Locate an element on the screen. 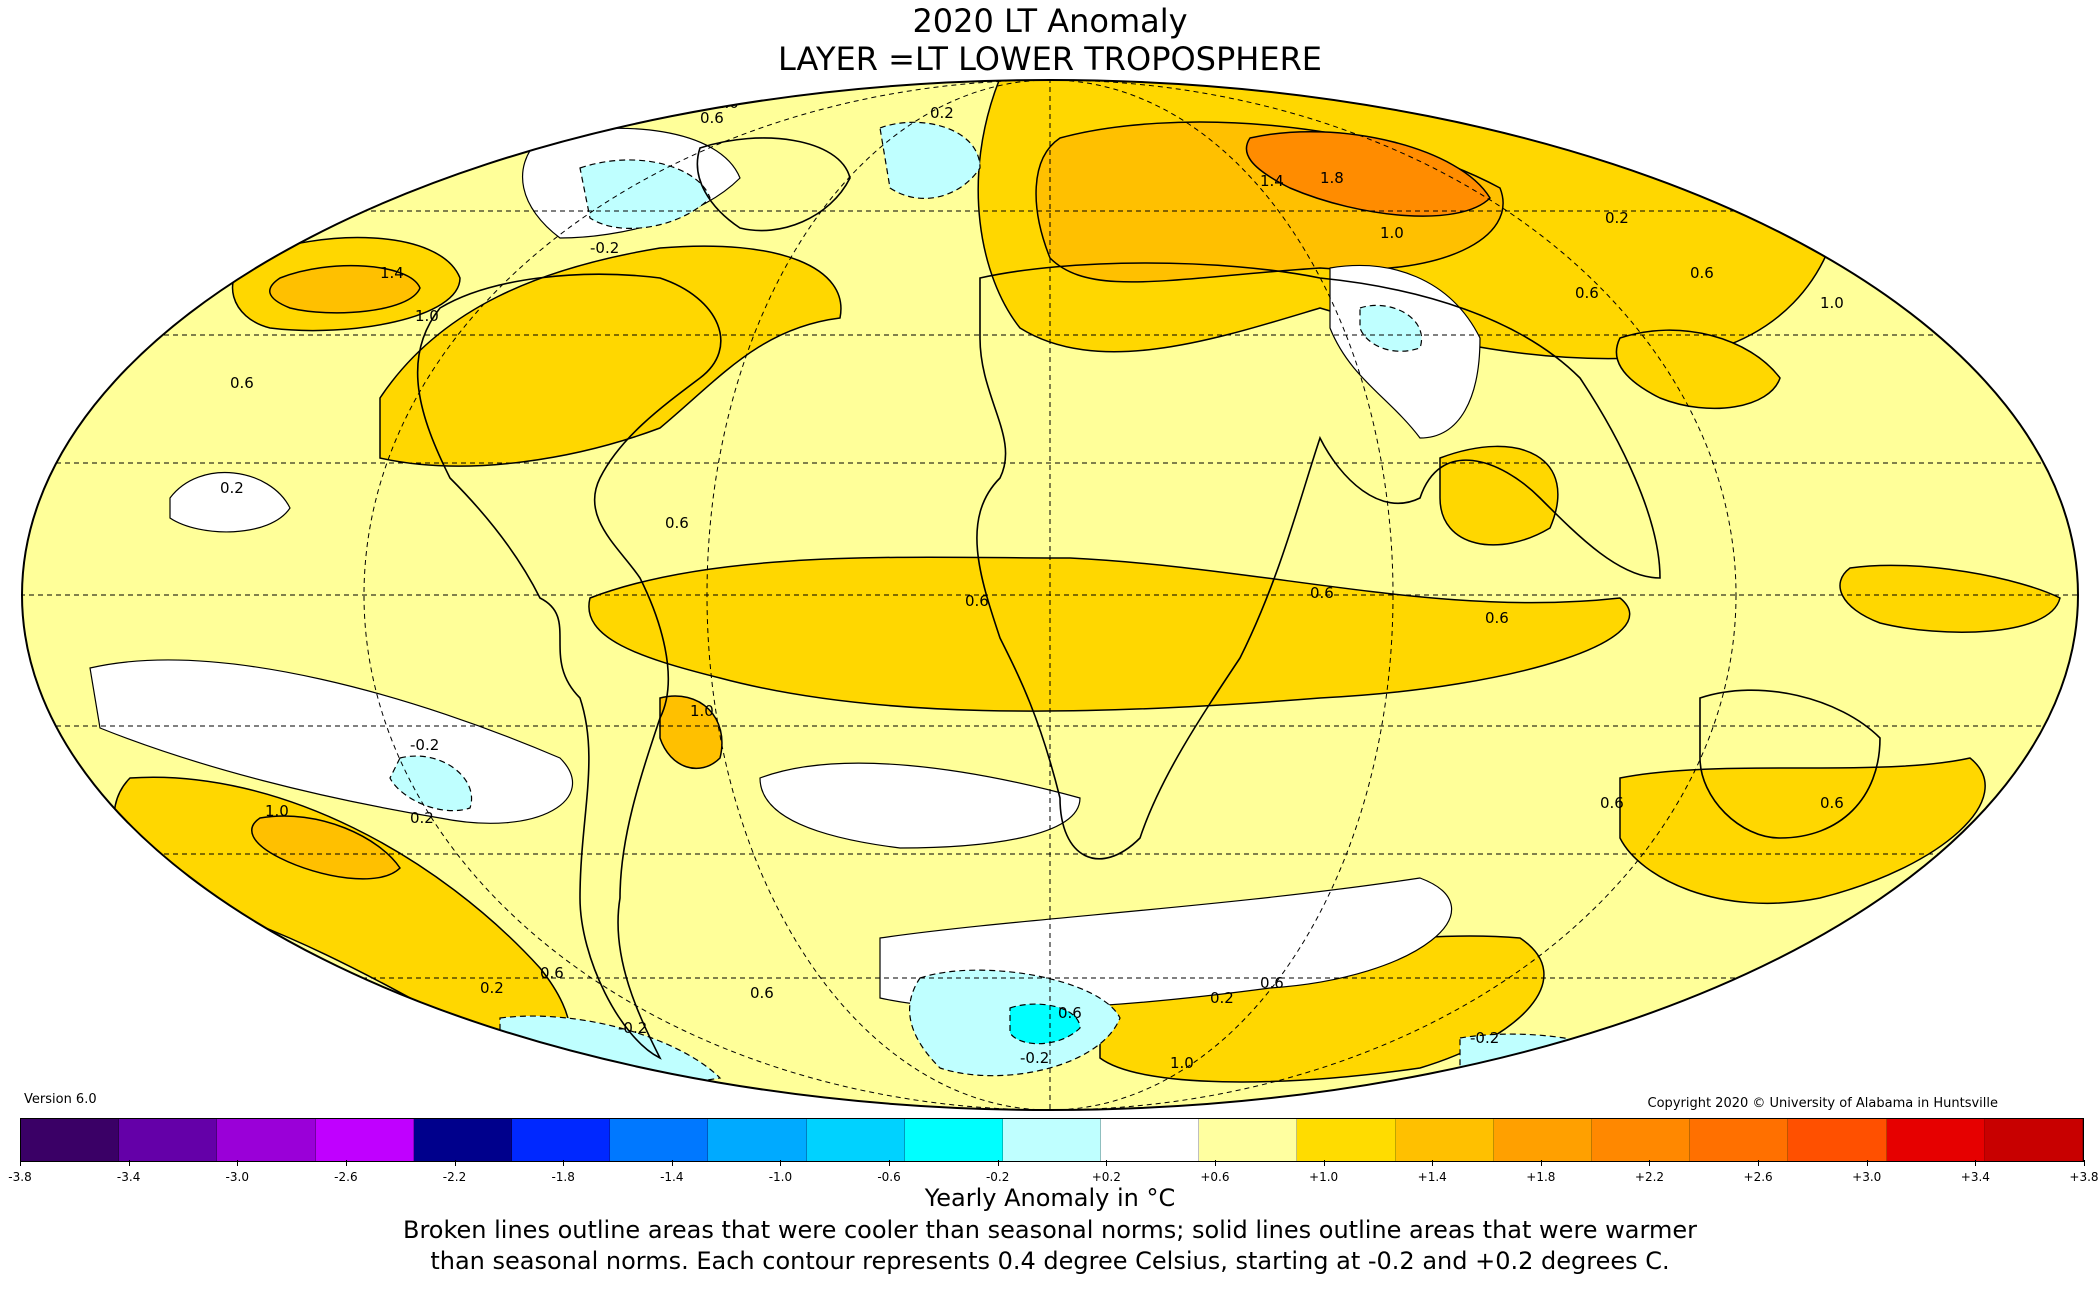 The height and width of the screenshot is (1300, 2100). colorbar-tick-label: -1.4 is located at coordinates (672, 1177).